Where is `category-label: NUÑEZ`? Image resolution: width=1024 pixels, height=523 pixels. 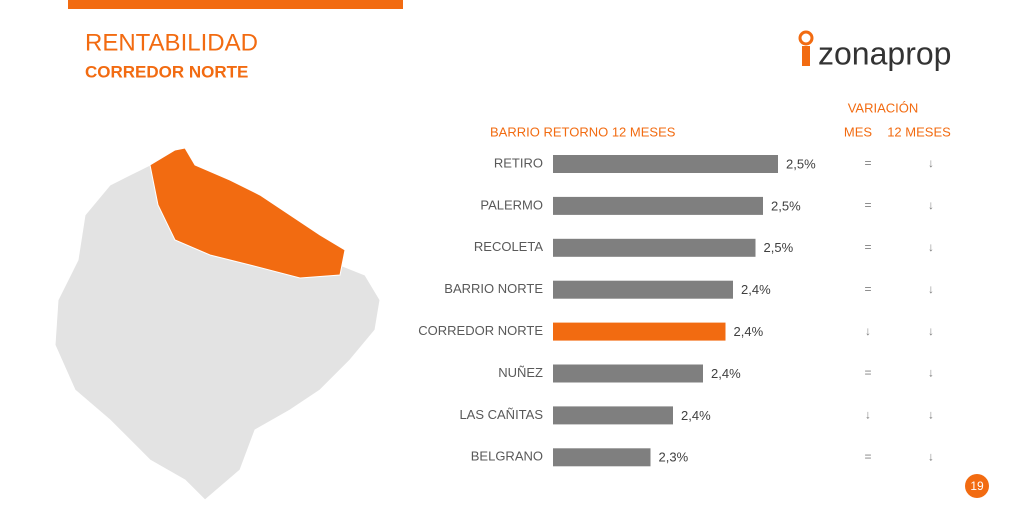 category-label: NUÑEZ is located at coordinates (520, 372).